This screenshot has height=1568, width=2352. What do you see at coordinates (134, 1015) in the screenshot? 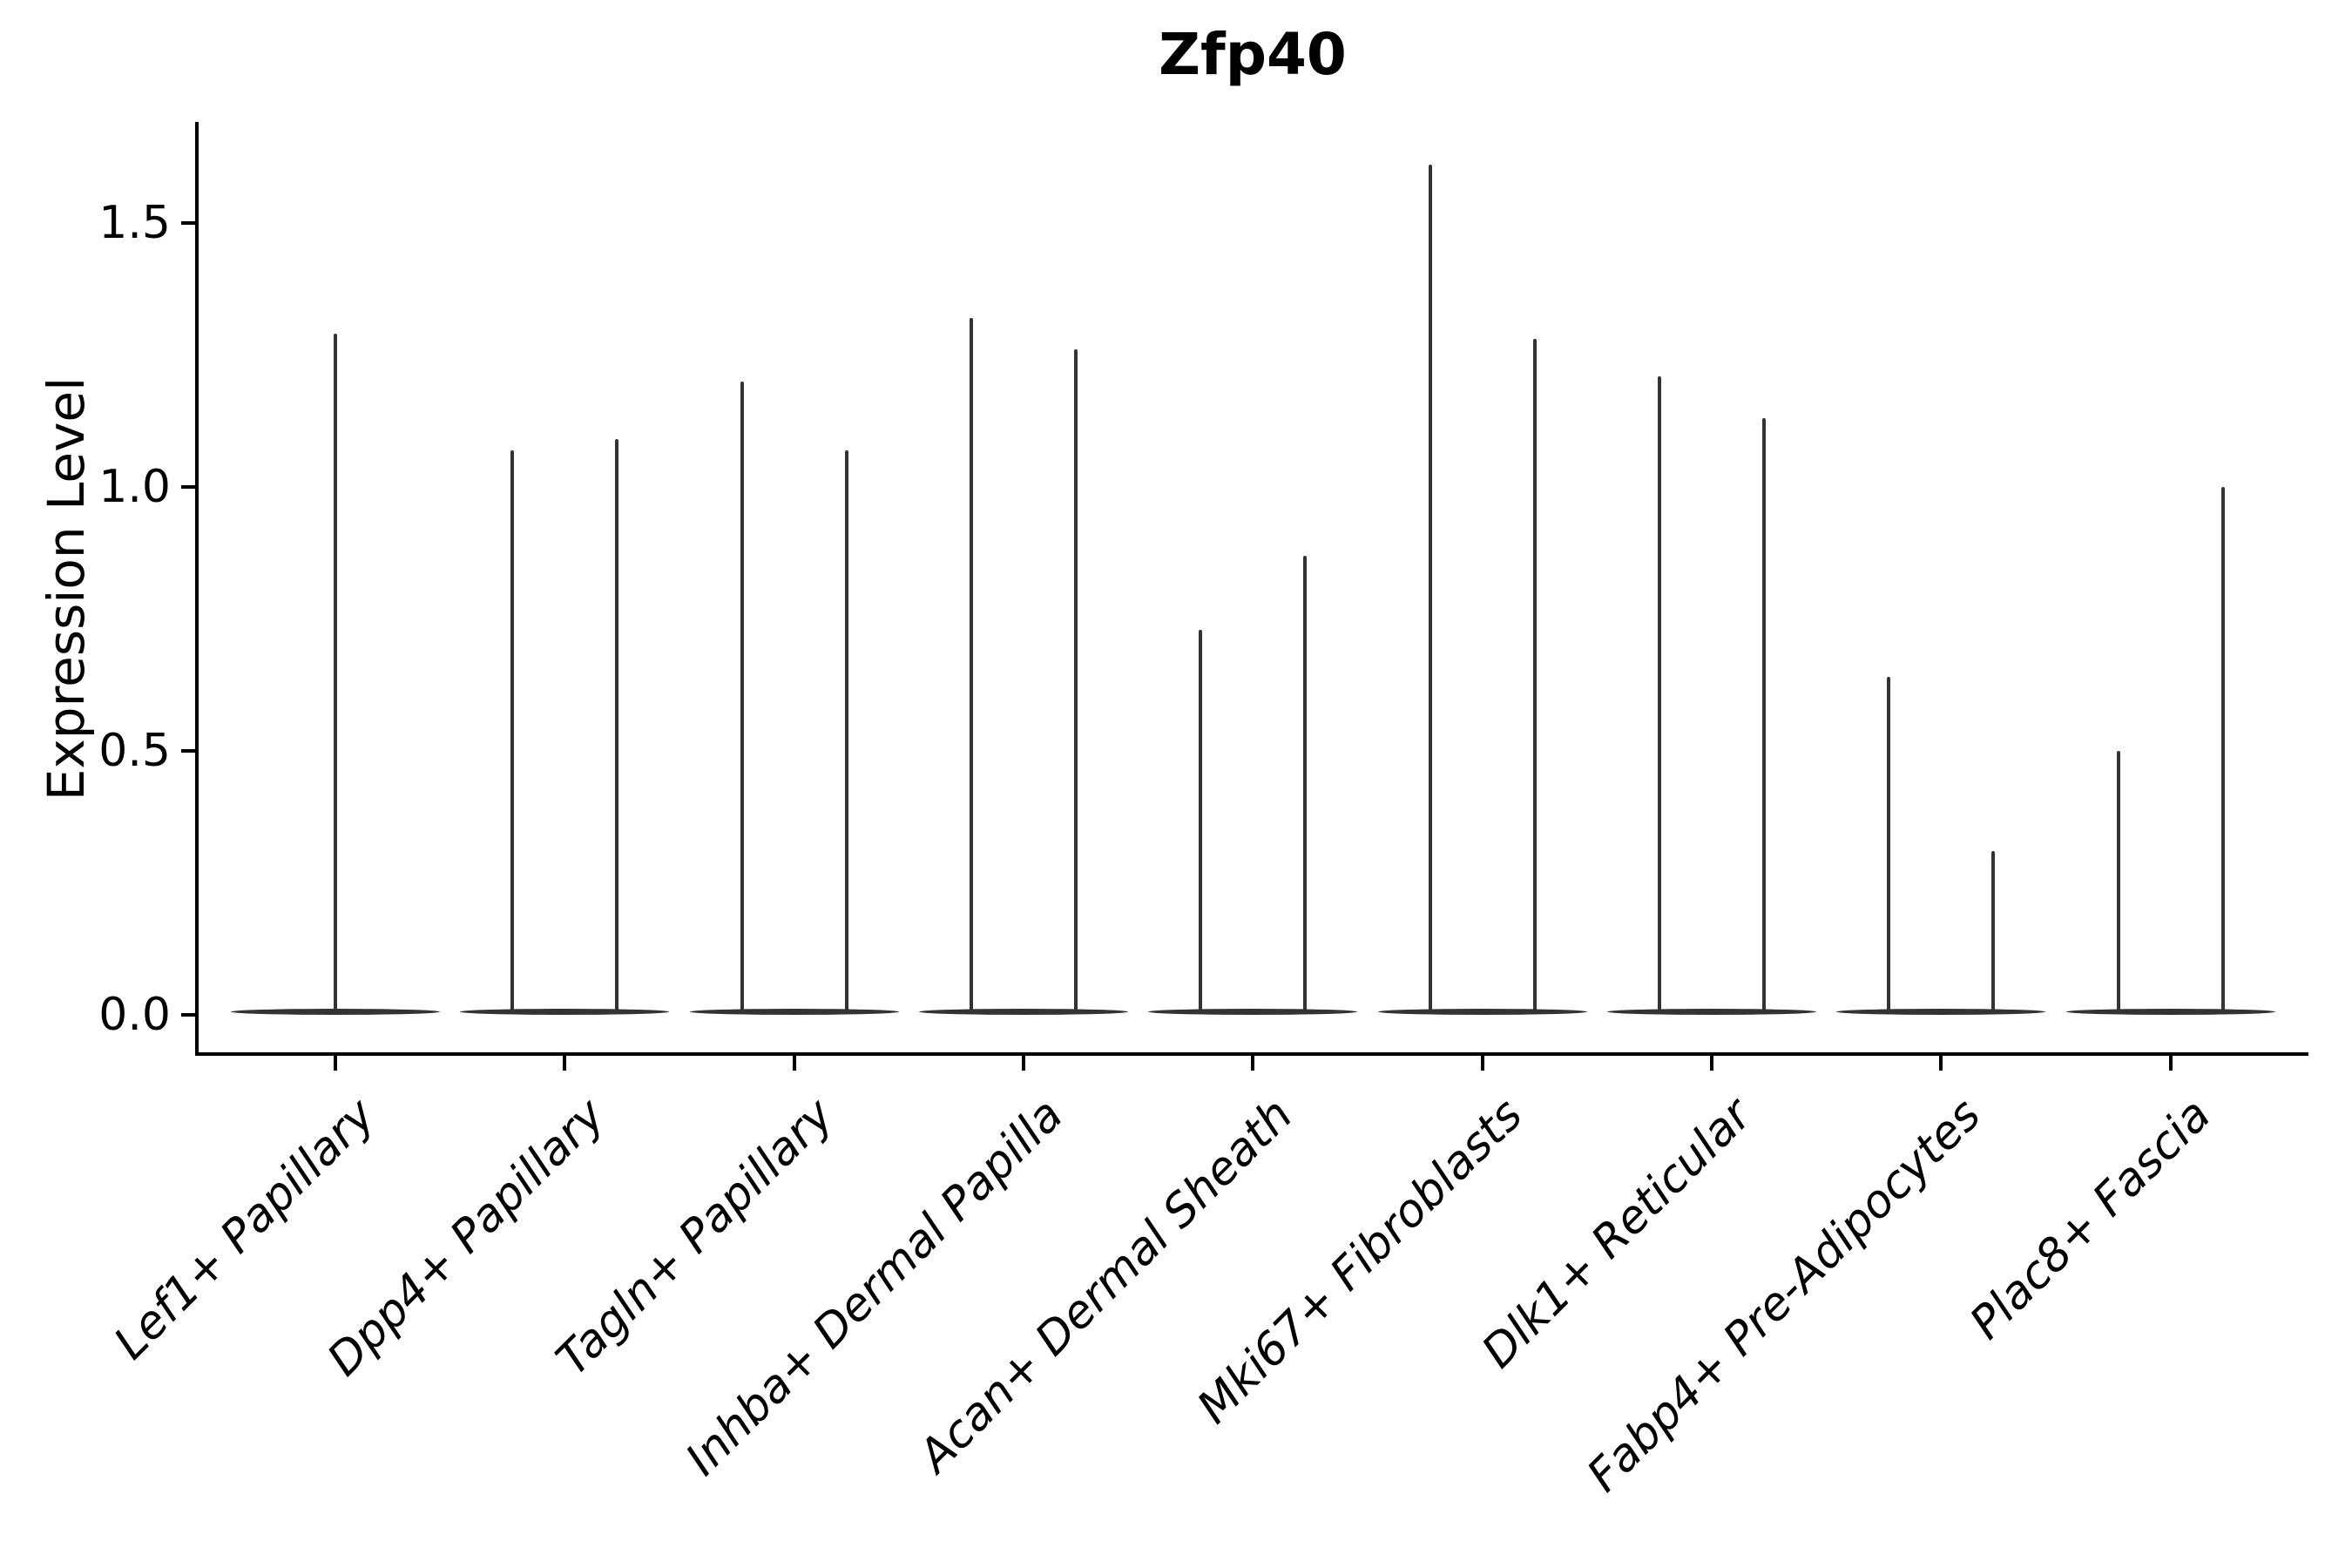
I see `y-tick-label: 0.0` at bounding box center [134, 1015].